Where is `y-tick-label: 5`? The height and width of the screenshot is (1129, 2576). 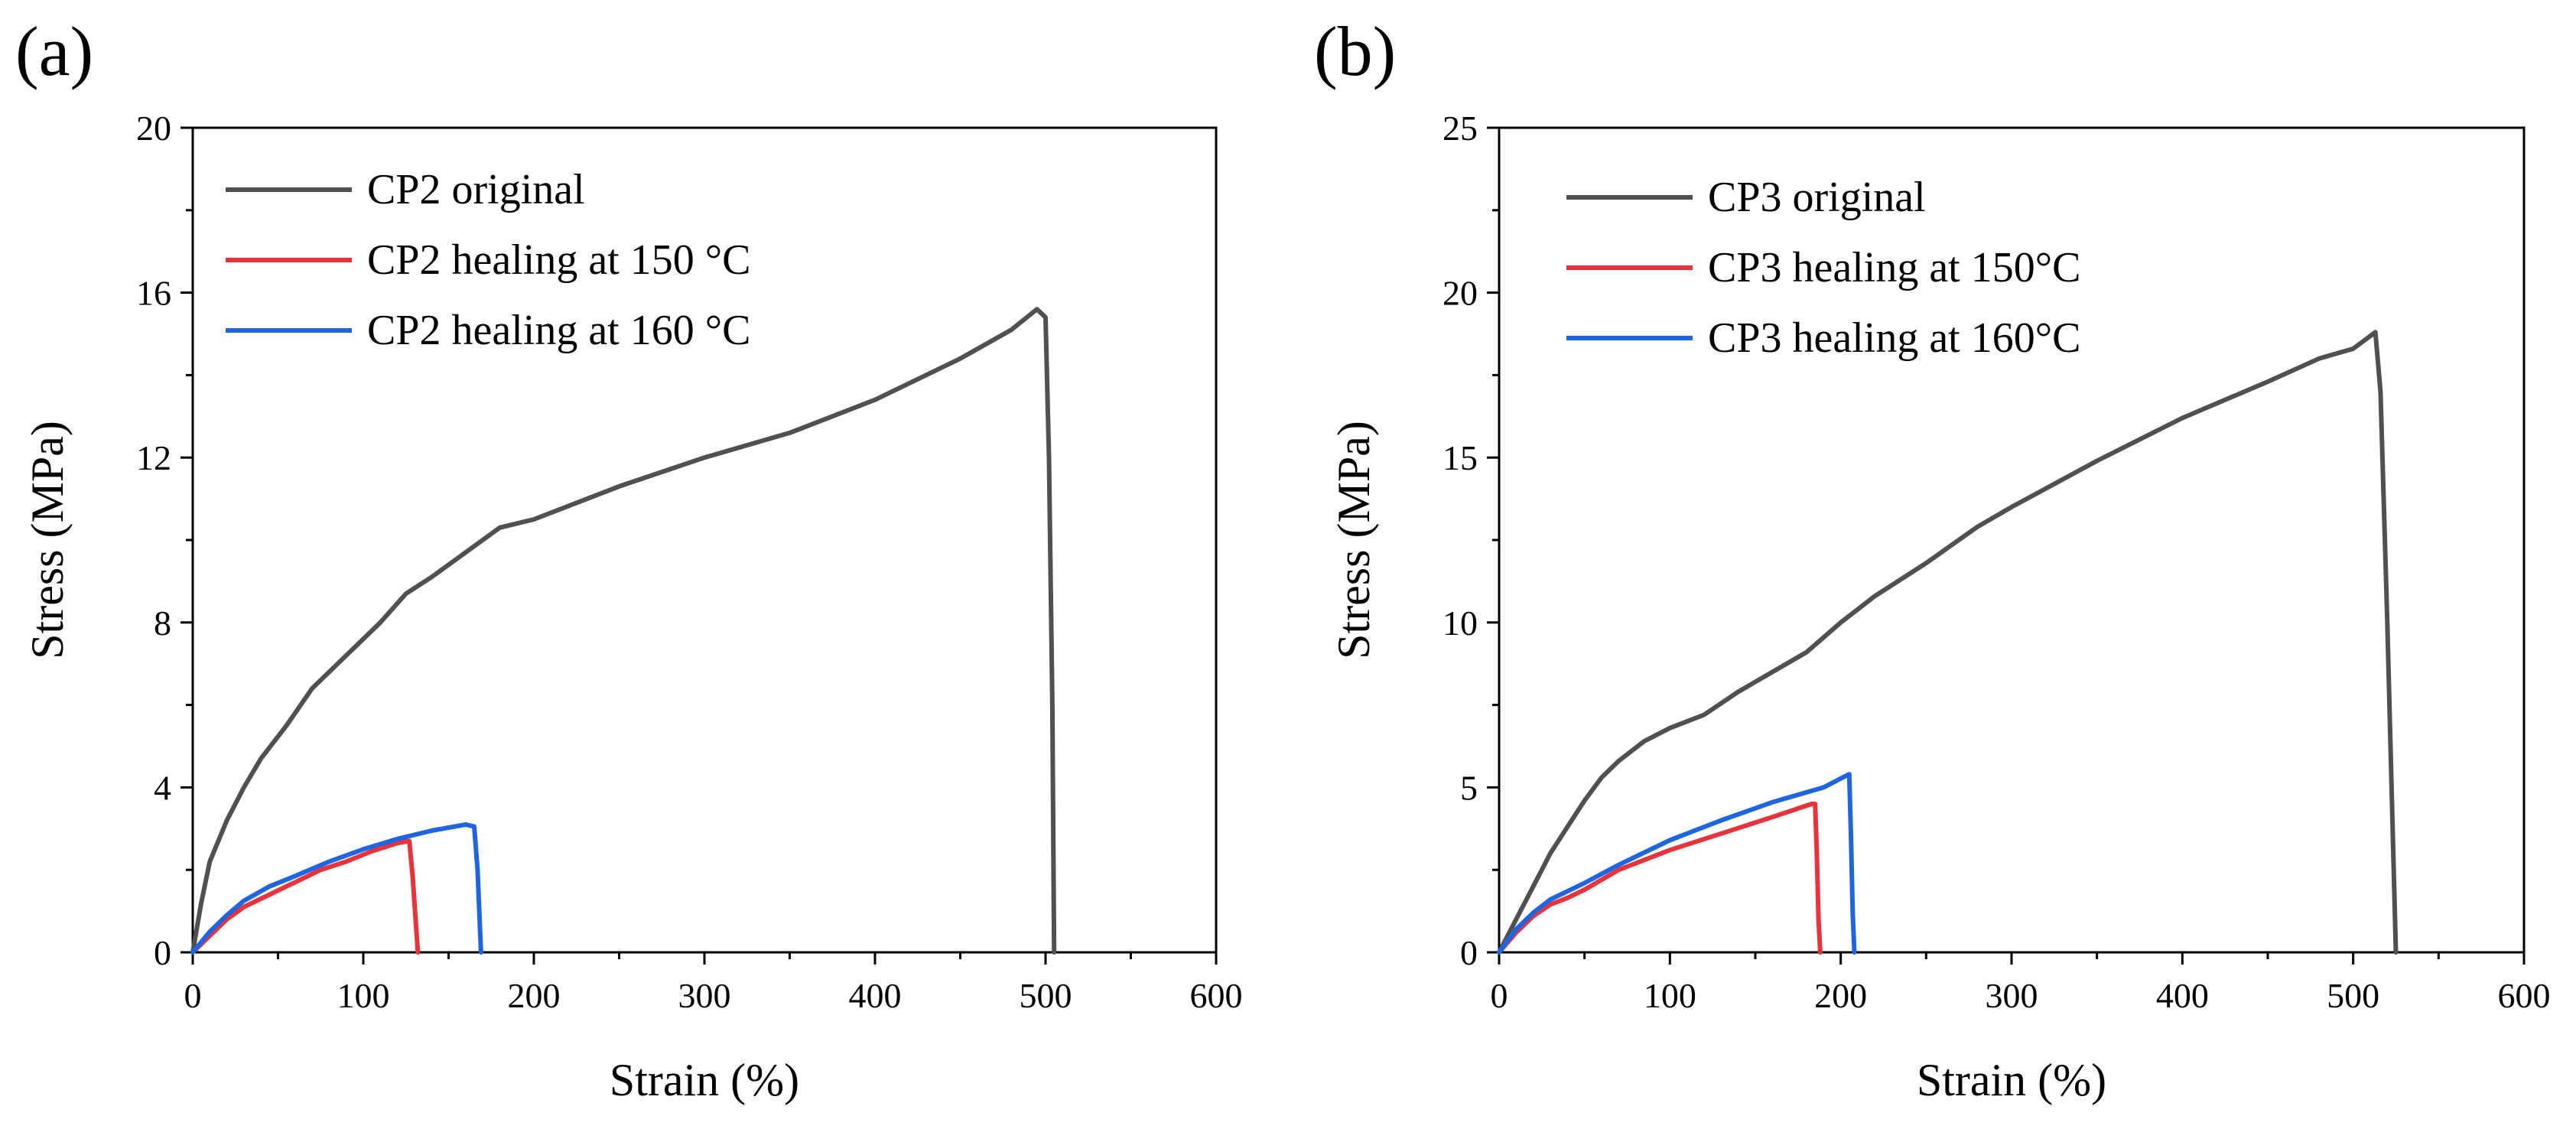 y-tick-label: 5 is located at coordinates (1469, 788).